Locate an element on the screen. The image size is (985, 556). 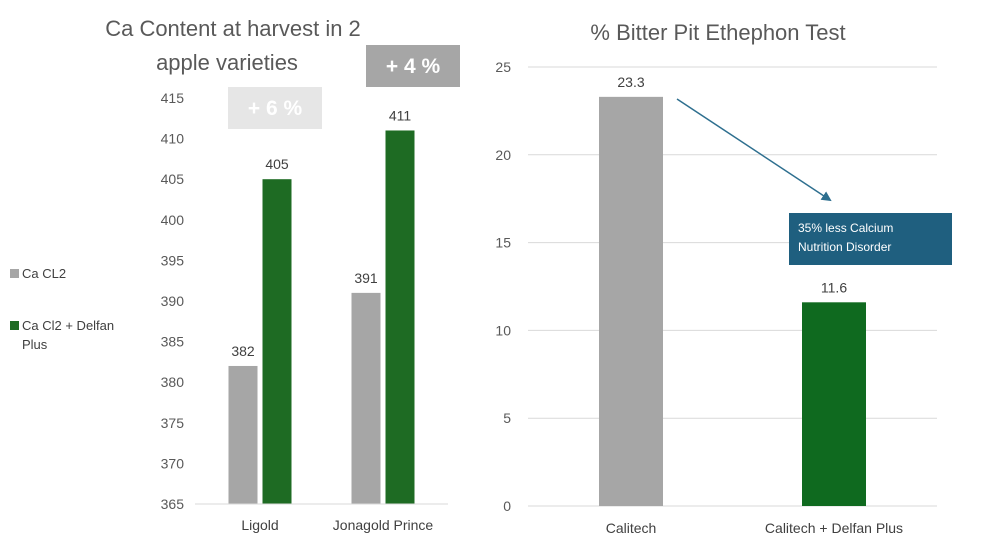
badge-plus-4-percent: + 4 % is located at coordinates (413, 66).